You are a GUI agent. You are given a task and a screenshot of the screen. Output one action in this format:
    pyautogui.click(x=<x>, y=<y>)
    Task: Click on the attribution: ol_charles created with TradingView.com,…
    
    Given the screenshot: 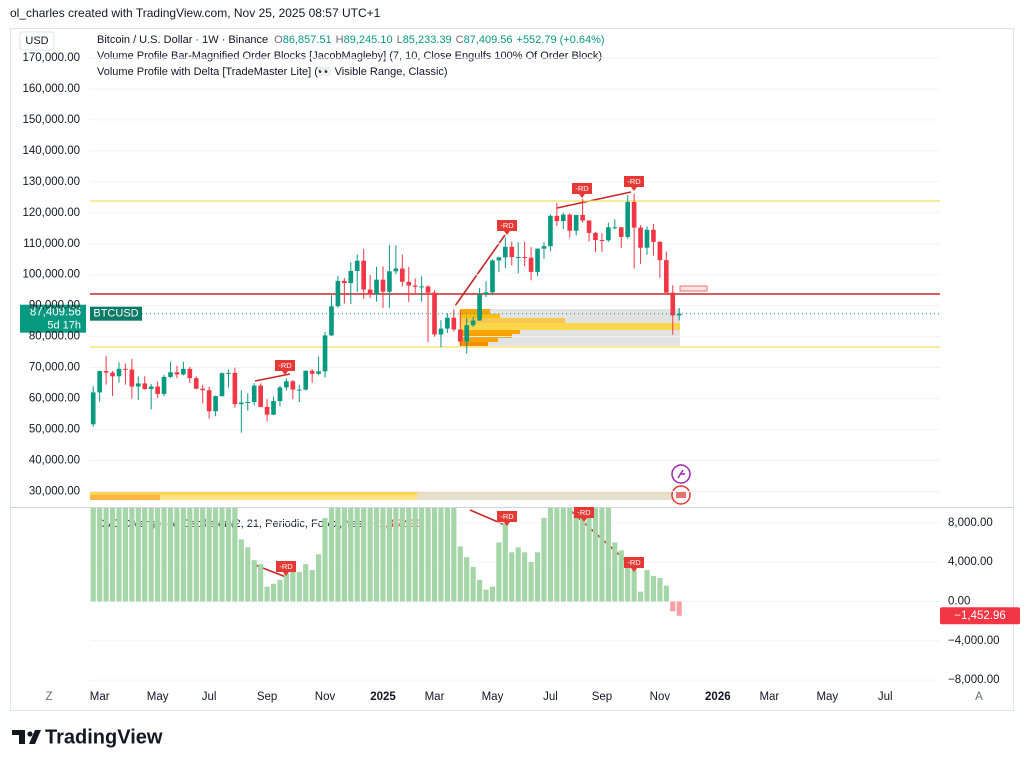 What is the action you would take?
    pyautogui.click(x=195, y=13)
    